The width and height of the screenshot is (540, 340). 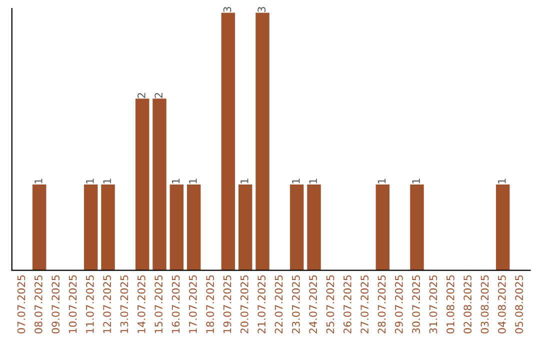 What do you see at coordinates (158, 304) in the screenshot?
I see `x-tick-label: 15.07.2025` at bounding box center [158, 304].